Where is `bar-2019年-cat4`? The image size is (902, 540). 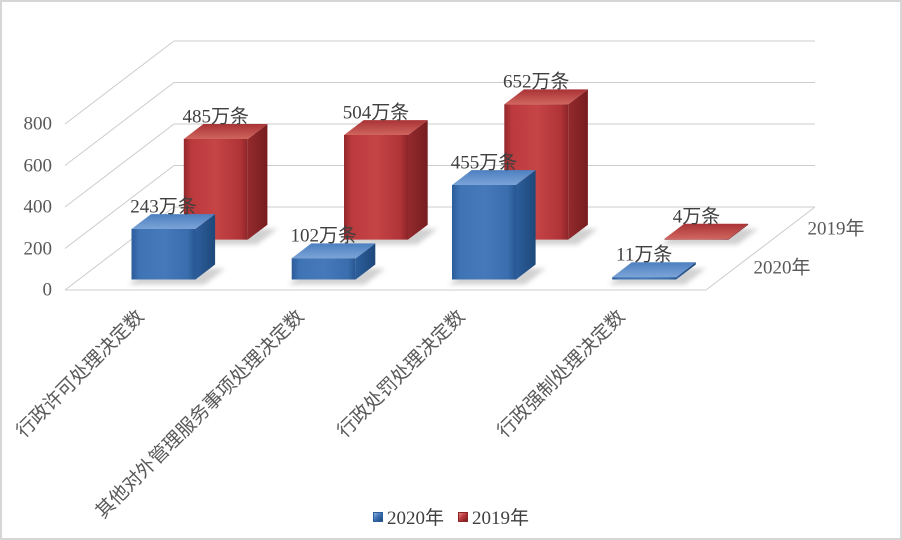 bar-2019年-cat4 is located at coordinates (706, 231).